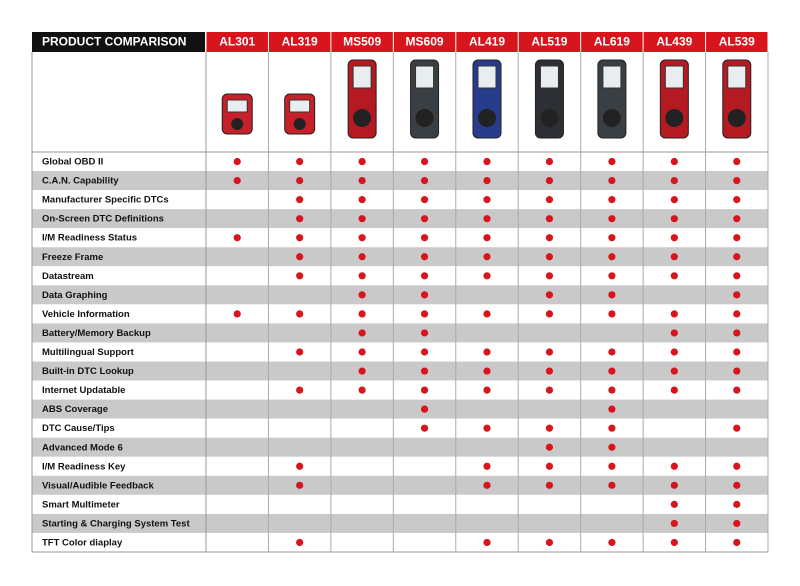 The height and width of the screenshot is (586, 800). What do you see at coordinates (549, 42) in the screenshot?
I see `product-name: AL519` at bounding box center [549, 42].